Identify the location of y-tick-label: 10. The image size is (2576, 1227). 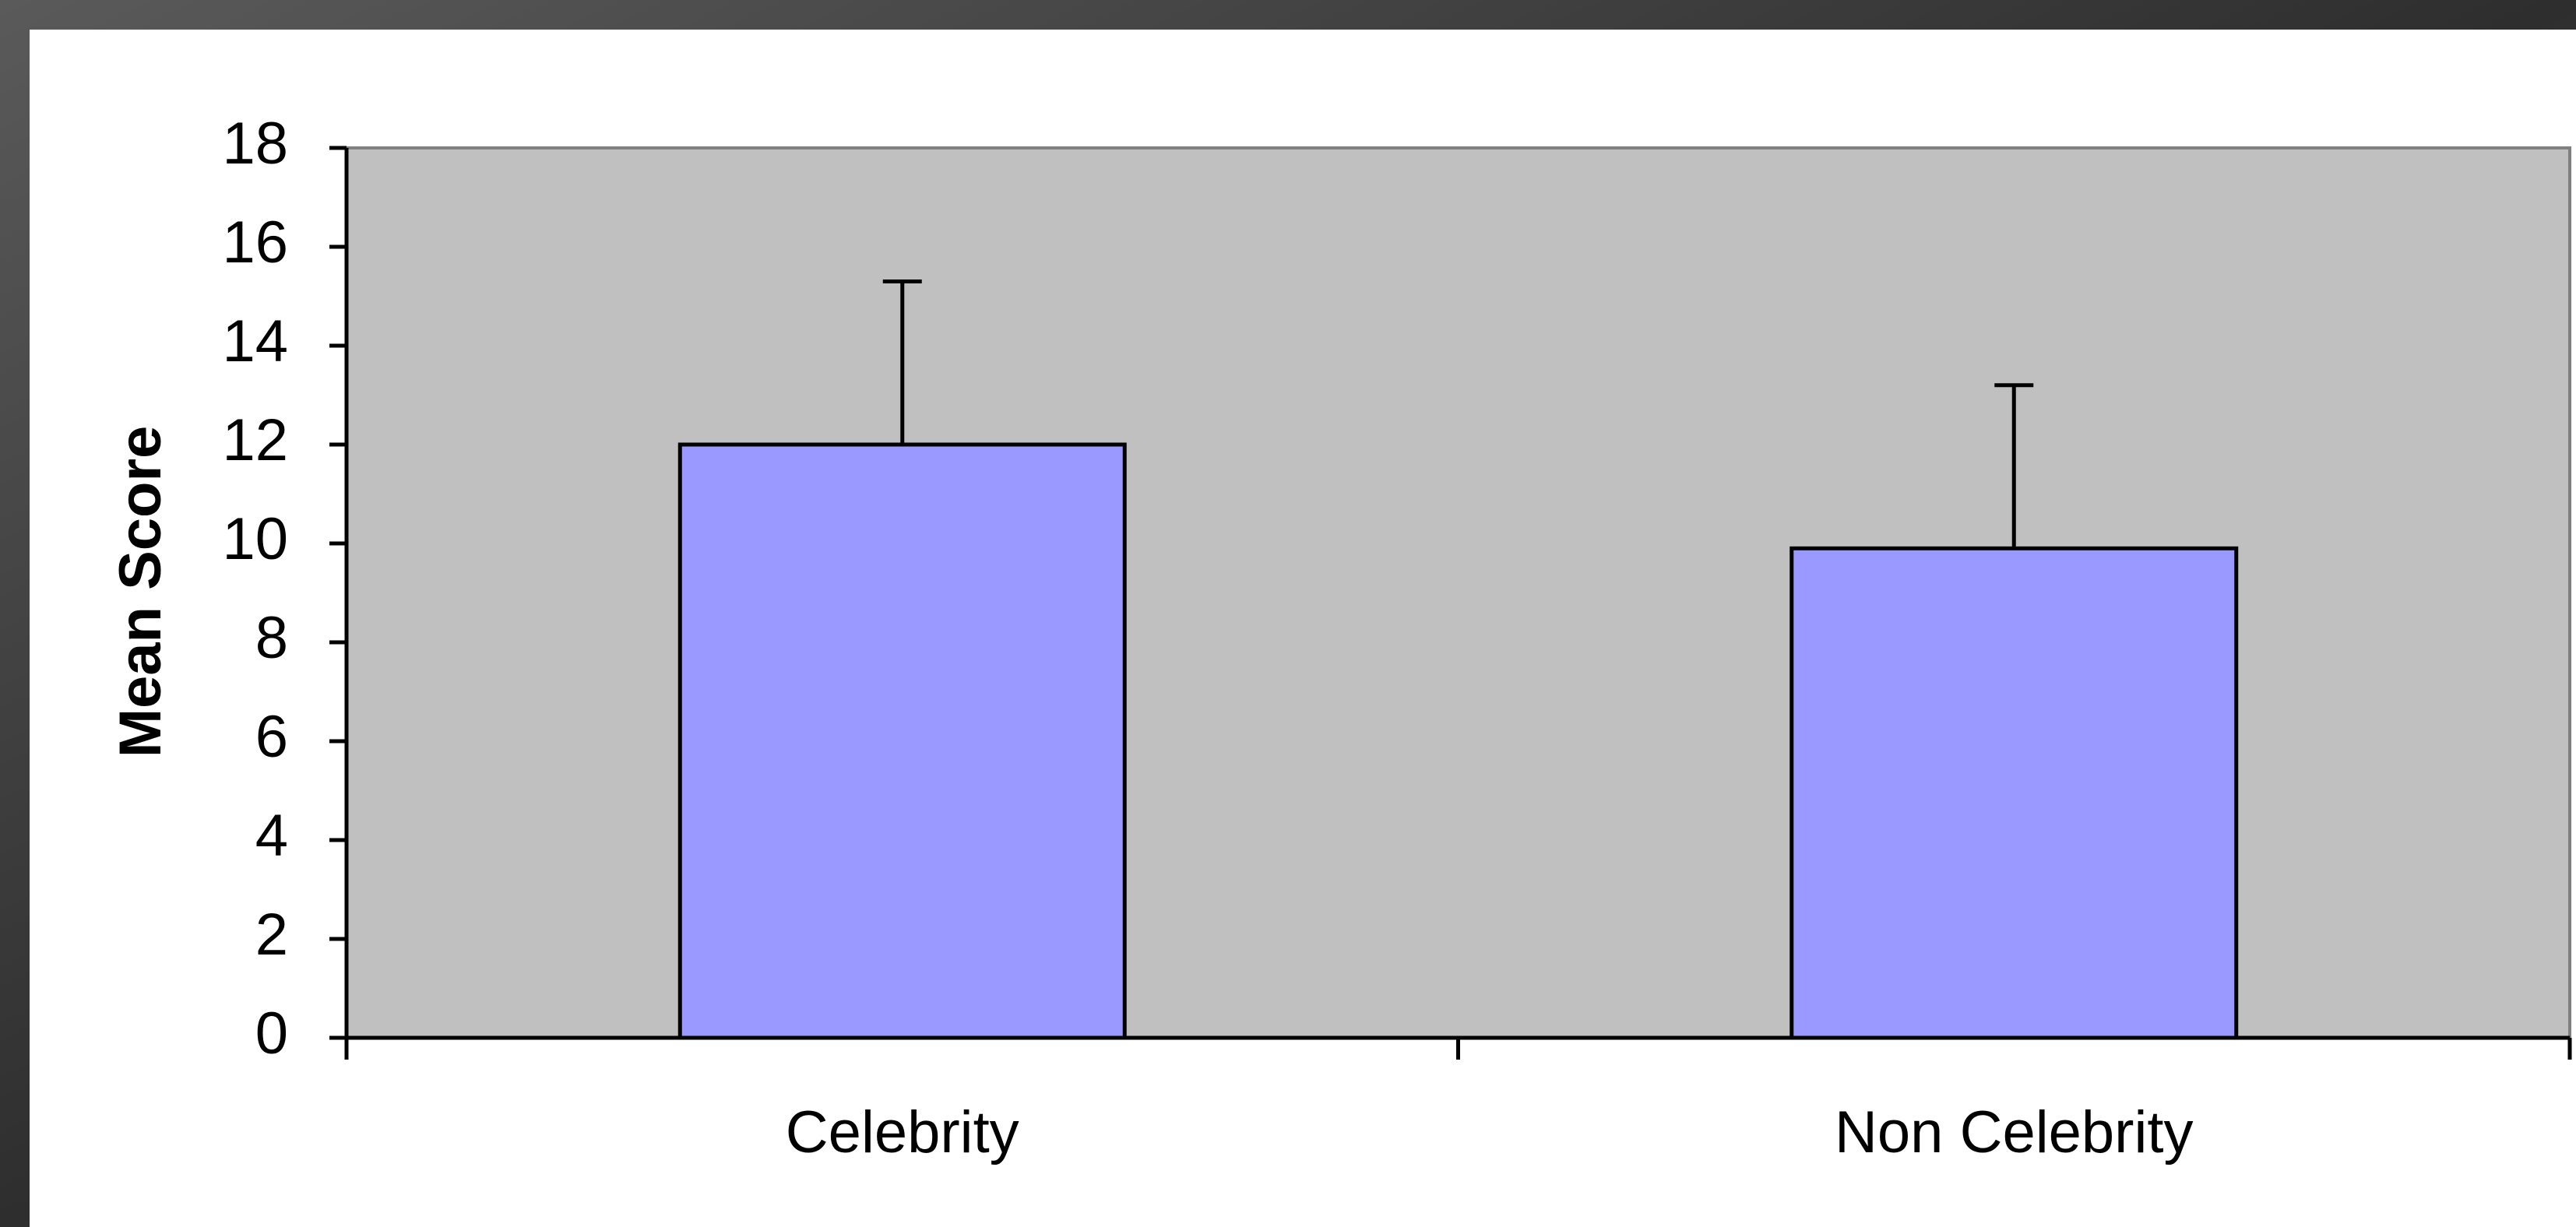
(255, 539).